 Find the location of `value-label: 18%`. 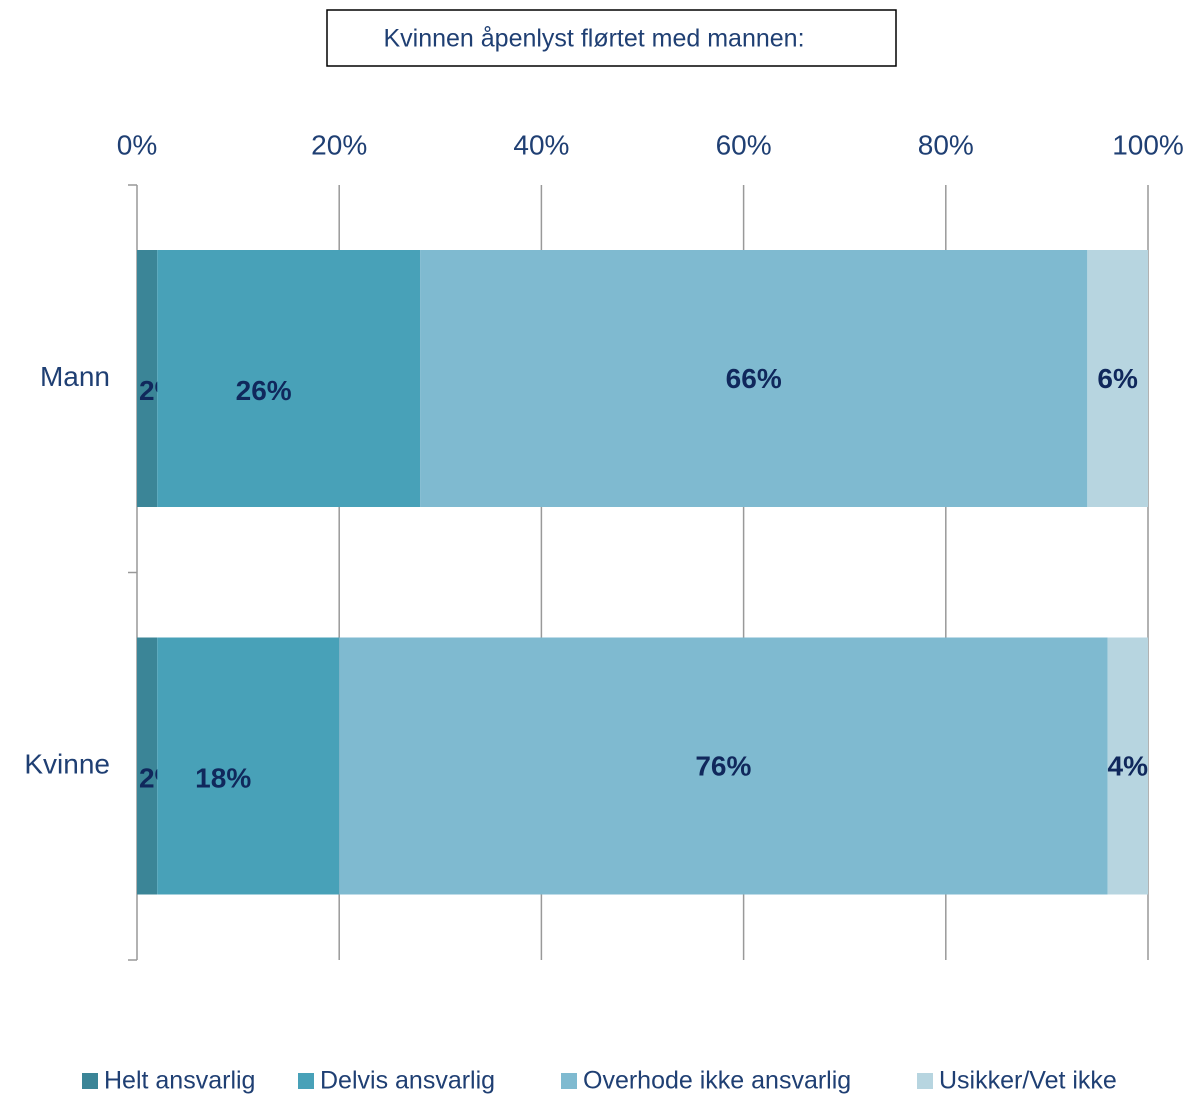

value-label: 18% is located at coordinates (223, 777).